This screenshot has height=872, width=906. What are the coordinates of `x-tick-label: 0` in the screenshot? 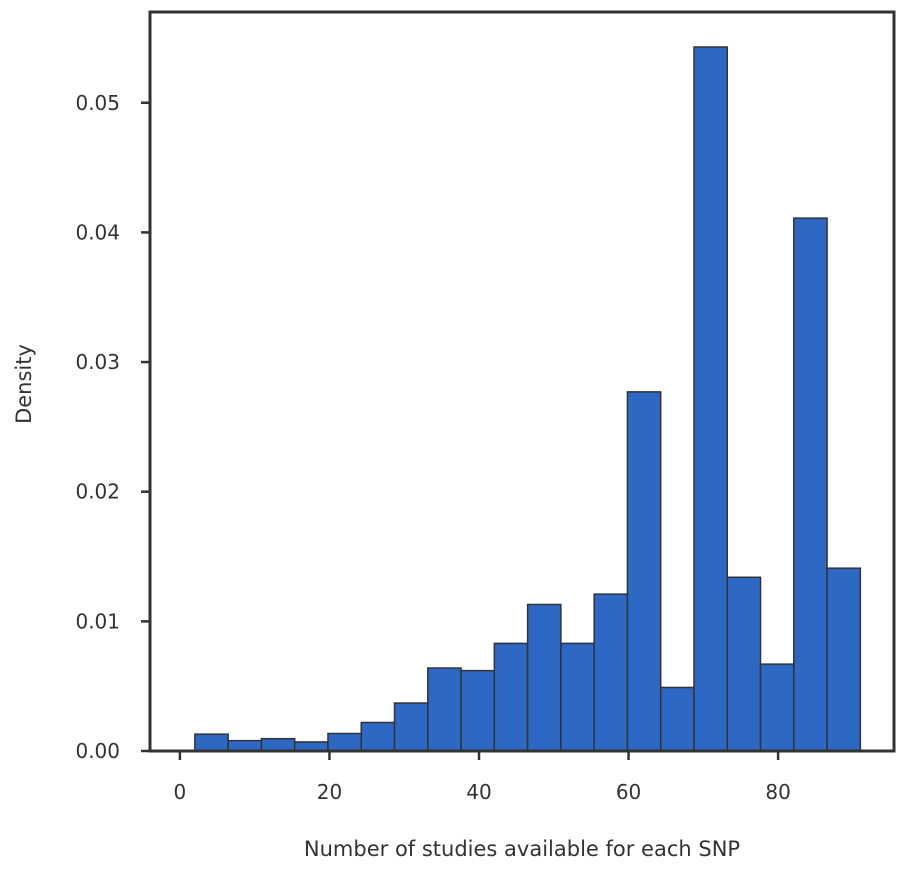 It's located at (180, 792).